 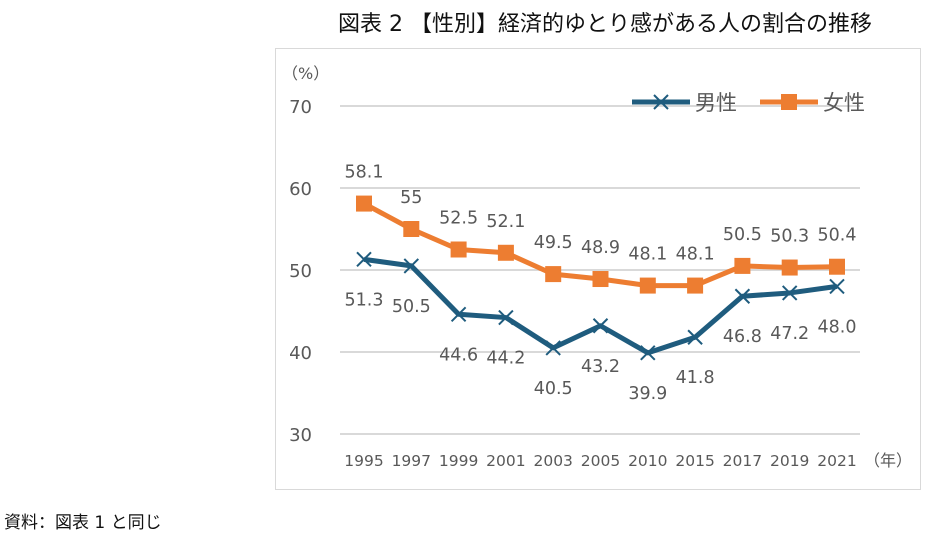 I want to click on x-tick-label: 2001, so click(x=505, y=461).